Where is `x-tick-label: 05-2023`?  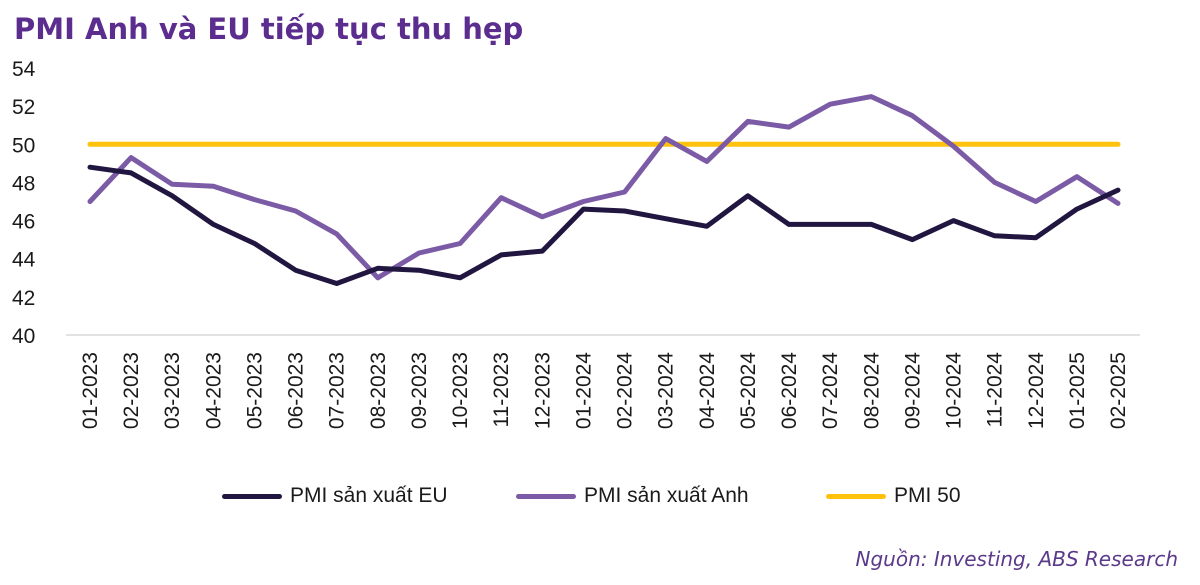
x-tick-label: 05-2023 is located at coordinates (254, 390).